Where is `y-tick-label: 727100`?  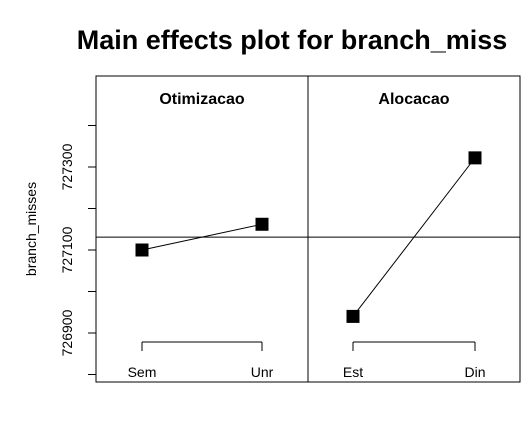
y-tick-label: 727100 is located at coordinates (67, 249).